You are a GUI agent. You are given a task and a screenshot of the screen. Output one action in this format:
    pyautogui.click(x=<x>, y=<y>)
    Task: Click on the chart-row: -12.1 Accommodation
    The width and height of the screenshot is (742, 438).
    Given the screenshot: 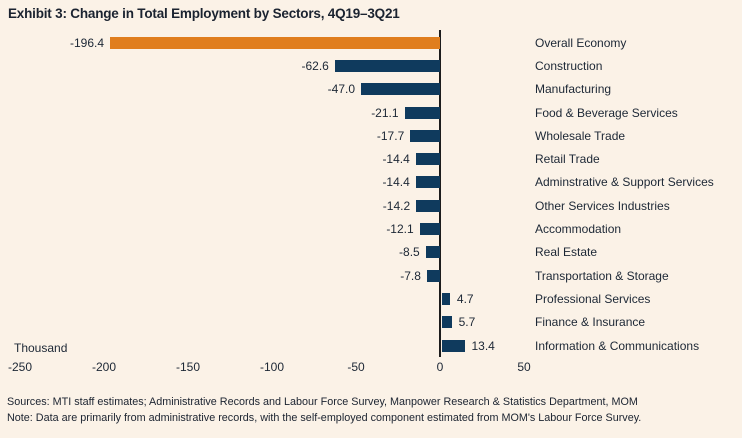 What is the action you would take?
    pyautogui.click(x=371, y=228)
    